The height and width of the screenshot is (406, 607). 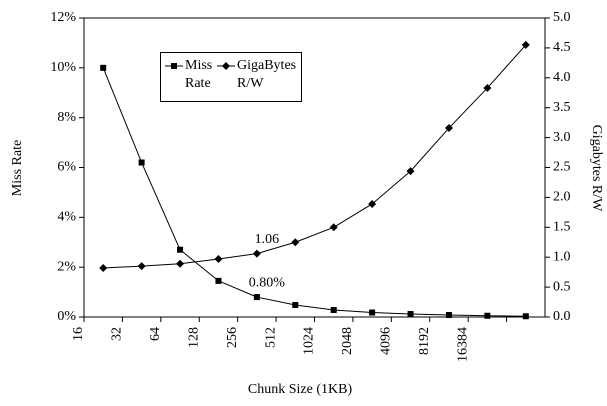 I want to click on y2-tick-label: 1.5, so click(x=562, y=227).